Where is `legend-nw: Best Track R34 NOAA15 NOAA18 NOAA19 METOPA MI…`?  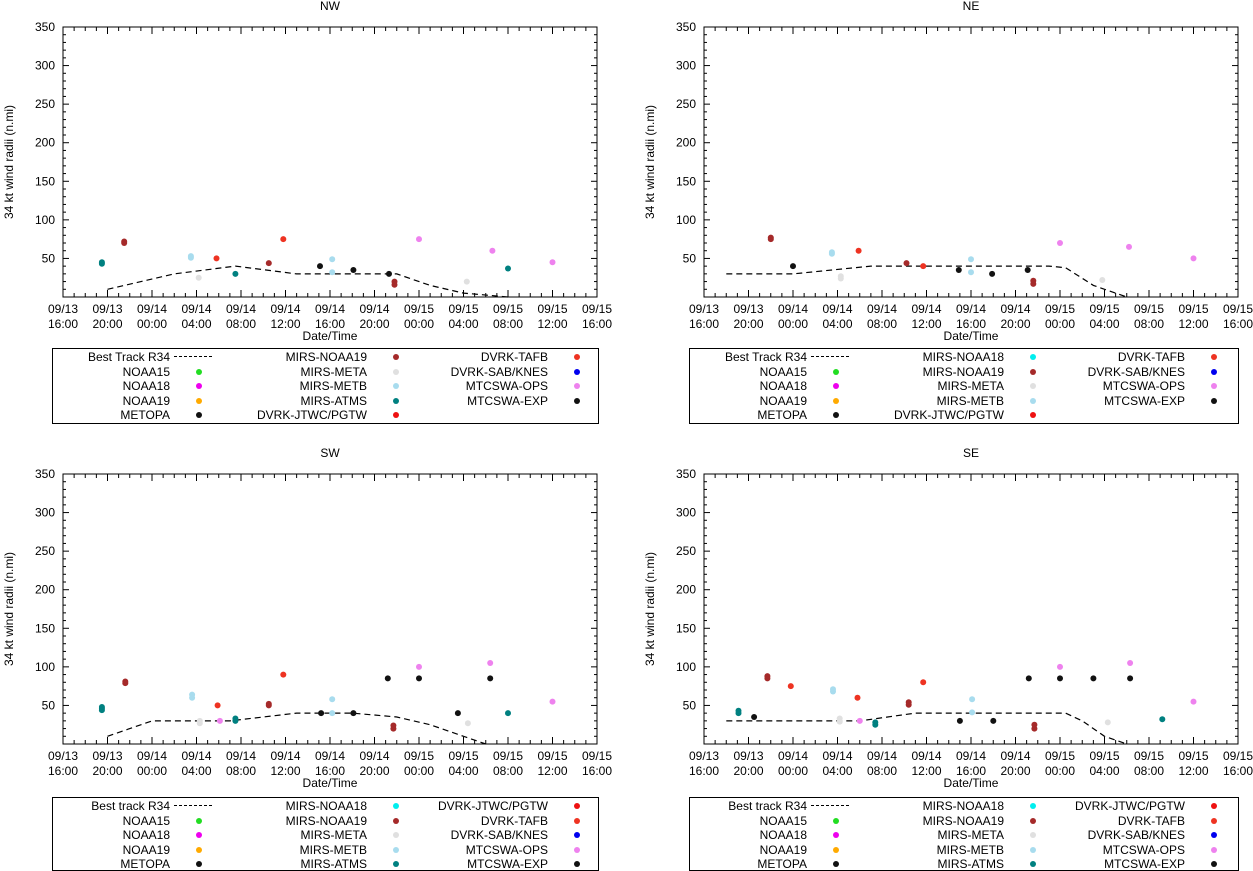
legend-nw: Best Track R34 NOAA15 NOAA18 NOAA19 METOPA MI… is located at coordinates (325, 386).